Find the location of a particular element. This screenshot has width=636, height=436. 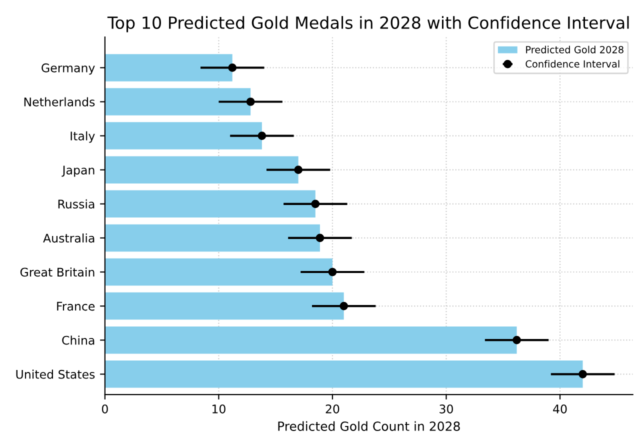

x-tick-label: 10 is located at coordinates (219, 409).